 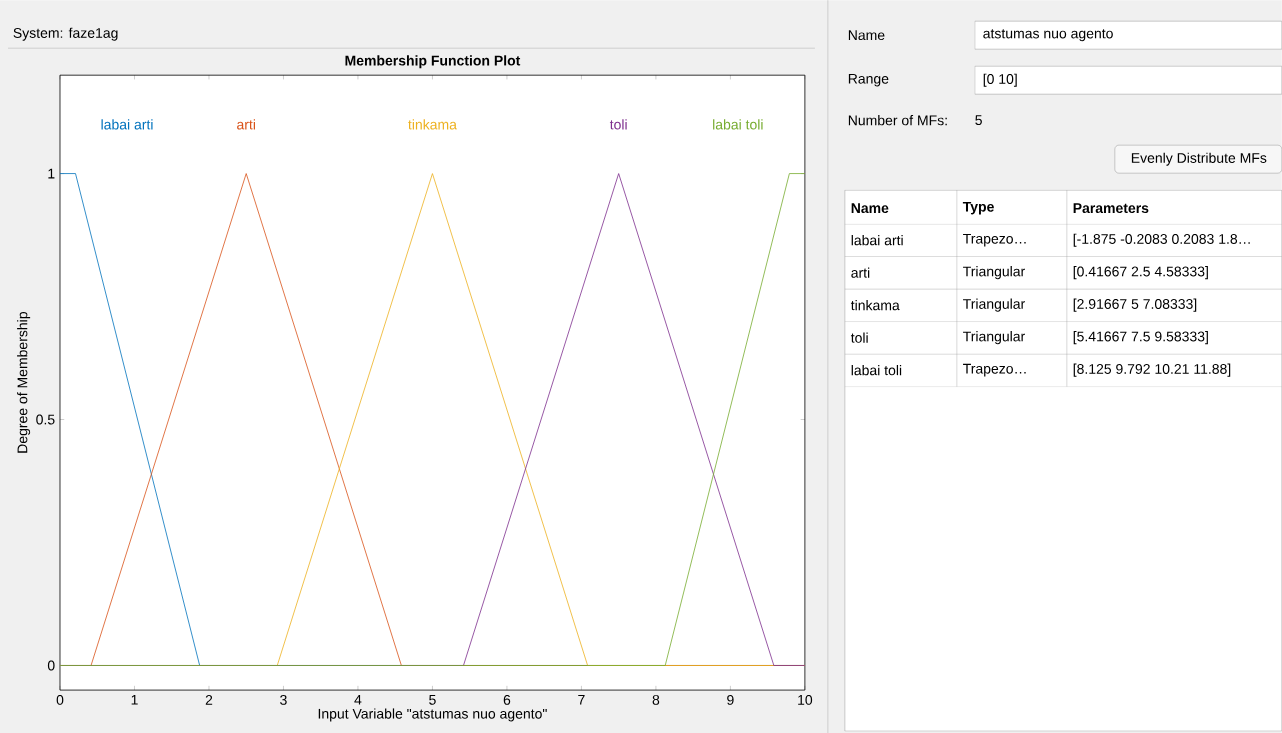 I want to click on x-tick-label: 10, so click(x=805, y=699).